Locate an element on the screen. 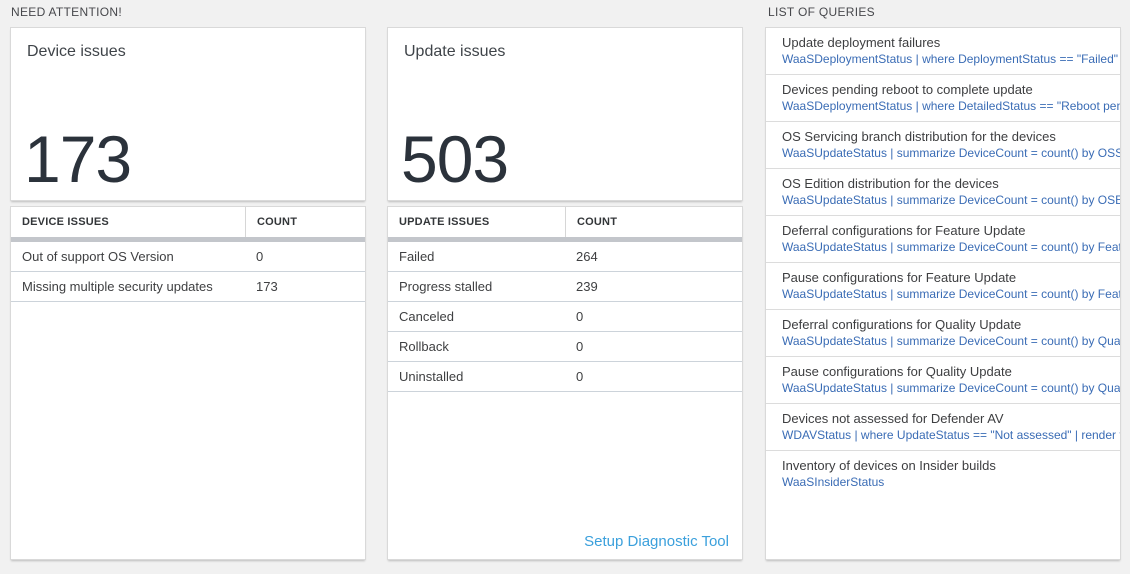 This screenshot has width=1130, height=574. device-issues-tile: Device issues 173 is located at coordinates (188, 114).